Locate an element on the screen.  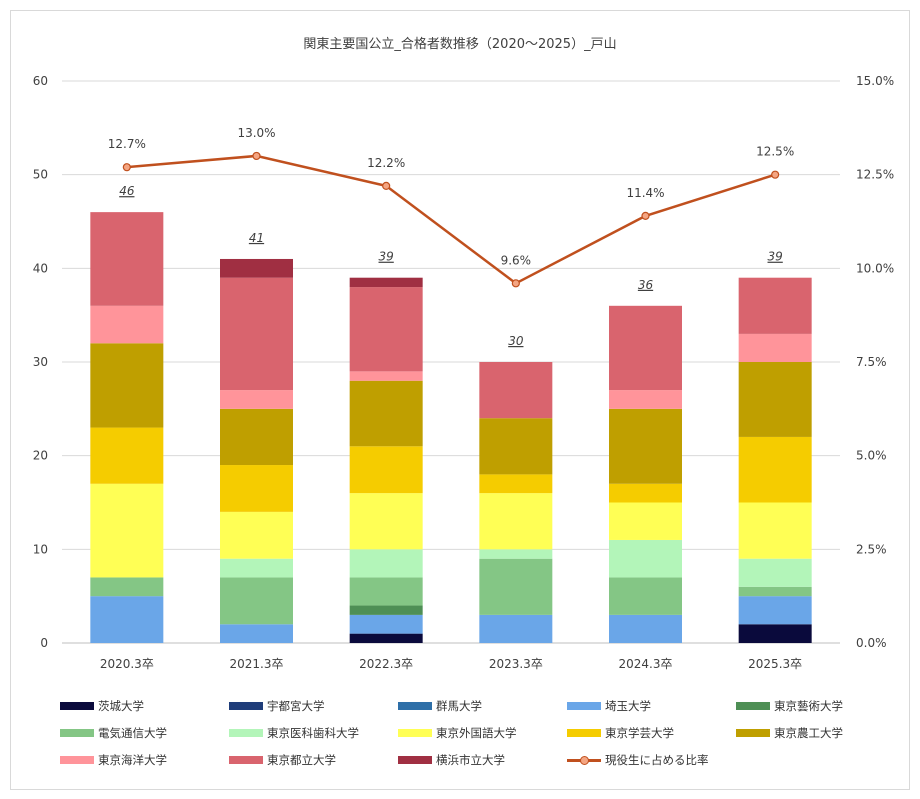
legend-item: 東京藝術大学 is located at coordinates (789, 706).